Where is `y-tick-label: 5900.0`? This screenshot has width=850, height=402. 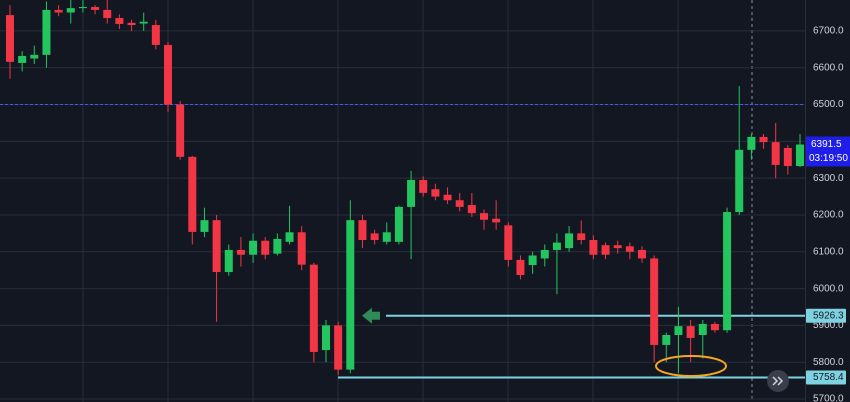
y-tick-label: 5900.0 is located at coordinates (828, 325).